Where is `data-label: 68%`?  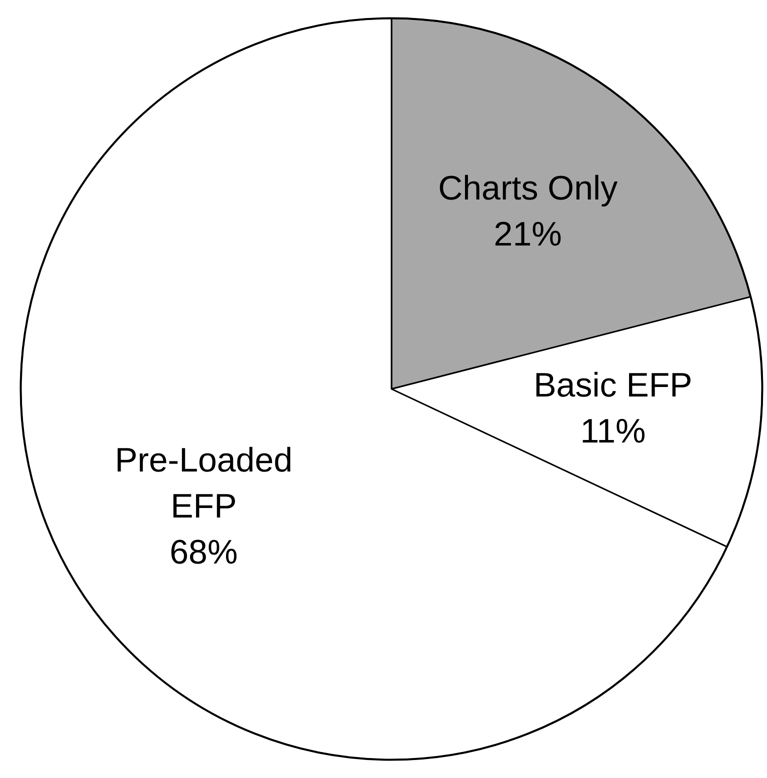 data-label: 68% is located at coordinates (204, 553).